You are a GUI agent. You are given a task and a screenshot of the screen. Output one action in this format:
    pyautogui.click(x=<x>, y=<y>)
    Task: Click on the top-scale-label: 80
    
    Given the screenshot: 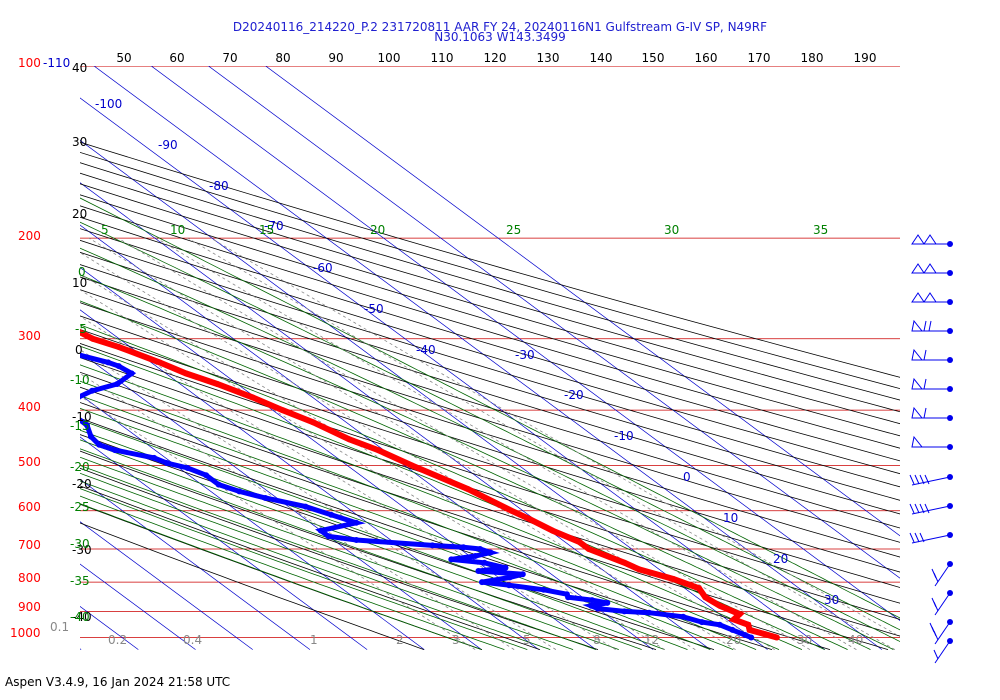 What is the action you would take?
    pyautogui.click(x=282, y=58)
    